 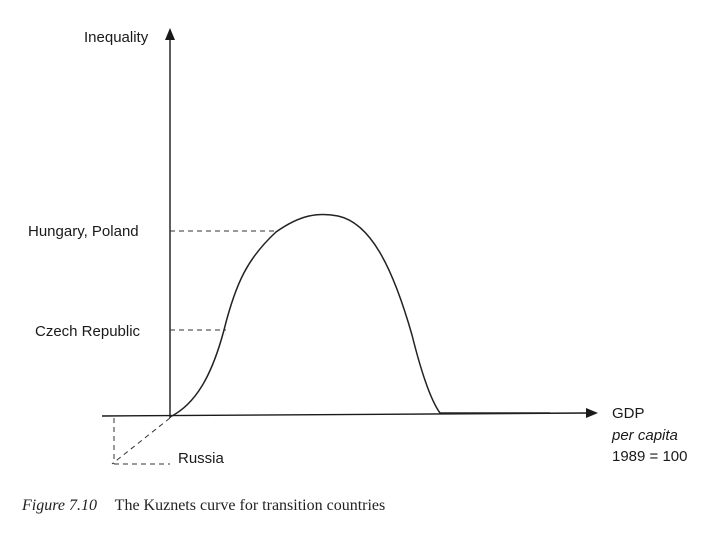 I want to click on x-axis-label-base-year: 1989 = 100, so click(x=650, y=456).